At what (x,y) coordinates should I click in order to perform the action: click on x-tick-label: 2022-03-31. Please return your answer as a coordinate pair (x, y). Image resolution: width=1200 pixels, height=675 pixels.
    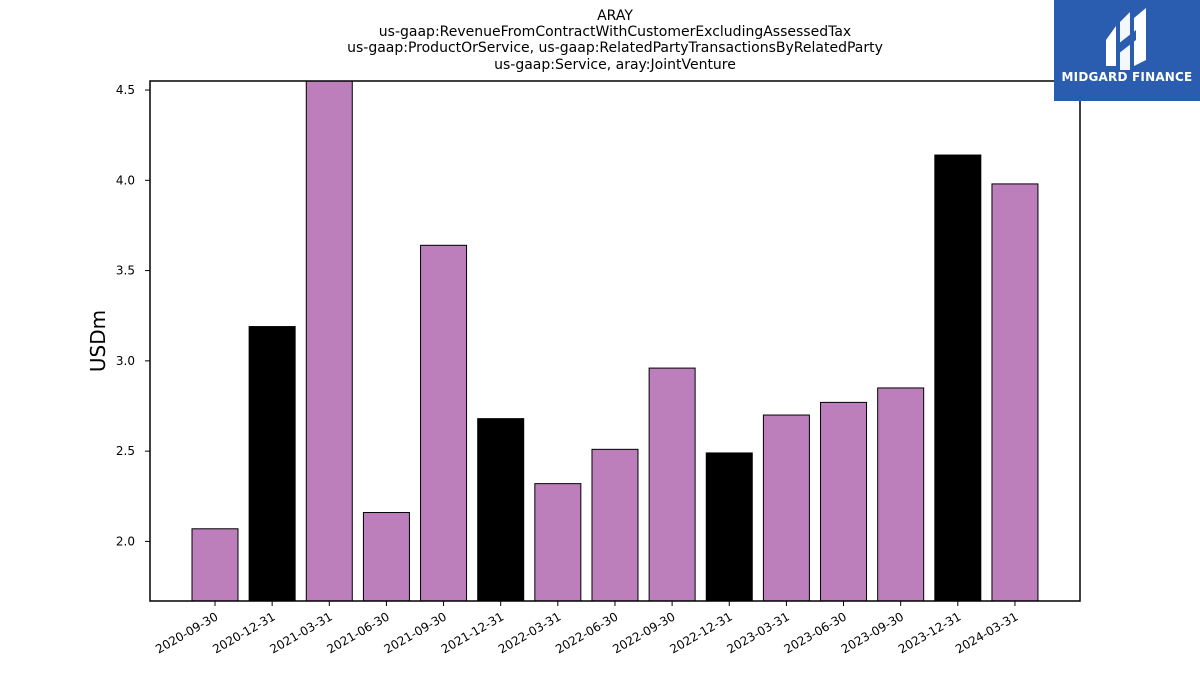
    Looking at the image, I should click on (529, 632).